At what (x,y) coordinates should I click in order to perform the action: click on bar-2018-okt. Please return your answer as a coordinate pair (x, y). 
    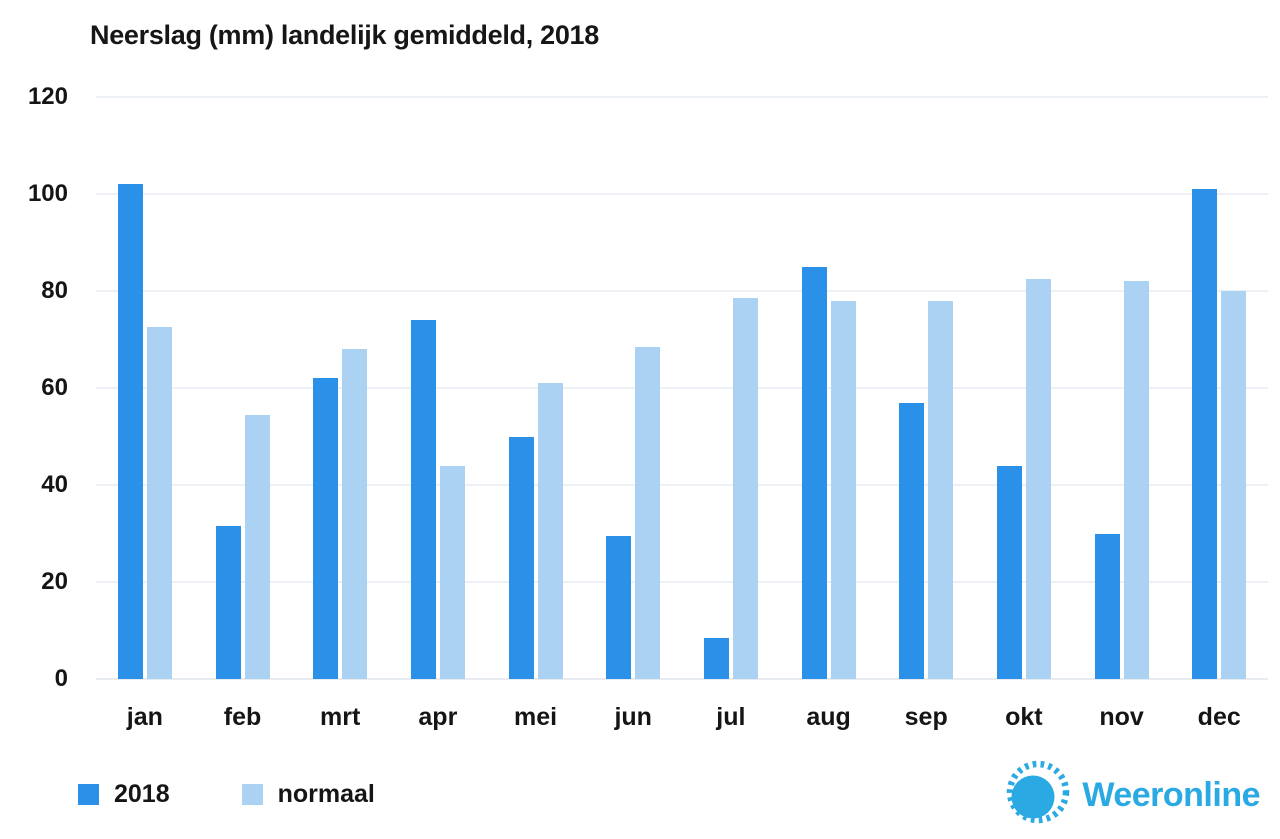
    Looking at the image, I should click on (1009, 572).